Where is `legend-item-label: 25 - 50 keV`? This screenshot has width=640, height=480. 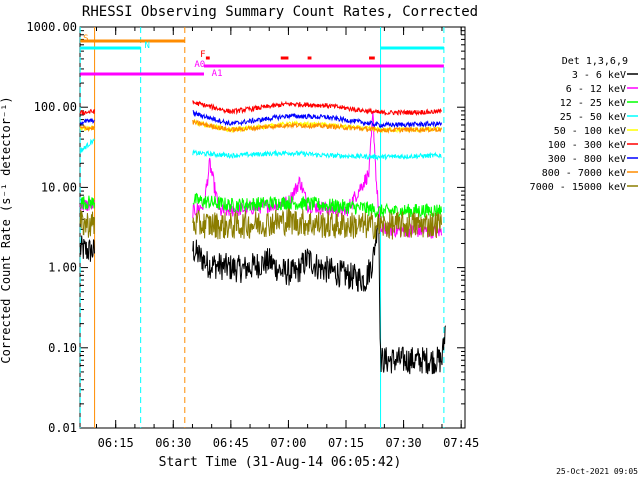 legend-item-label: 25 - 50 keV is located at coordinates (593, 117).